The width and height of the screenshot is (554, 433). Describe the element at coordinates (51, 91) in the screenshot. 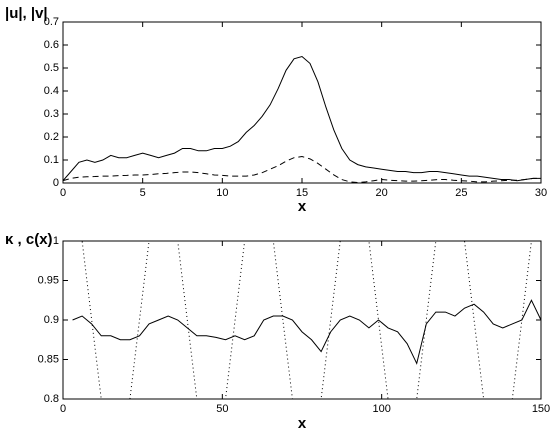

I see `y-tick-label: 0.4` at that location.